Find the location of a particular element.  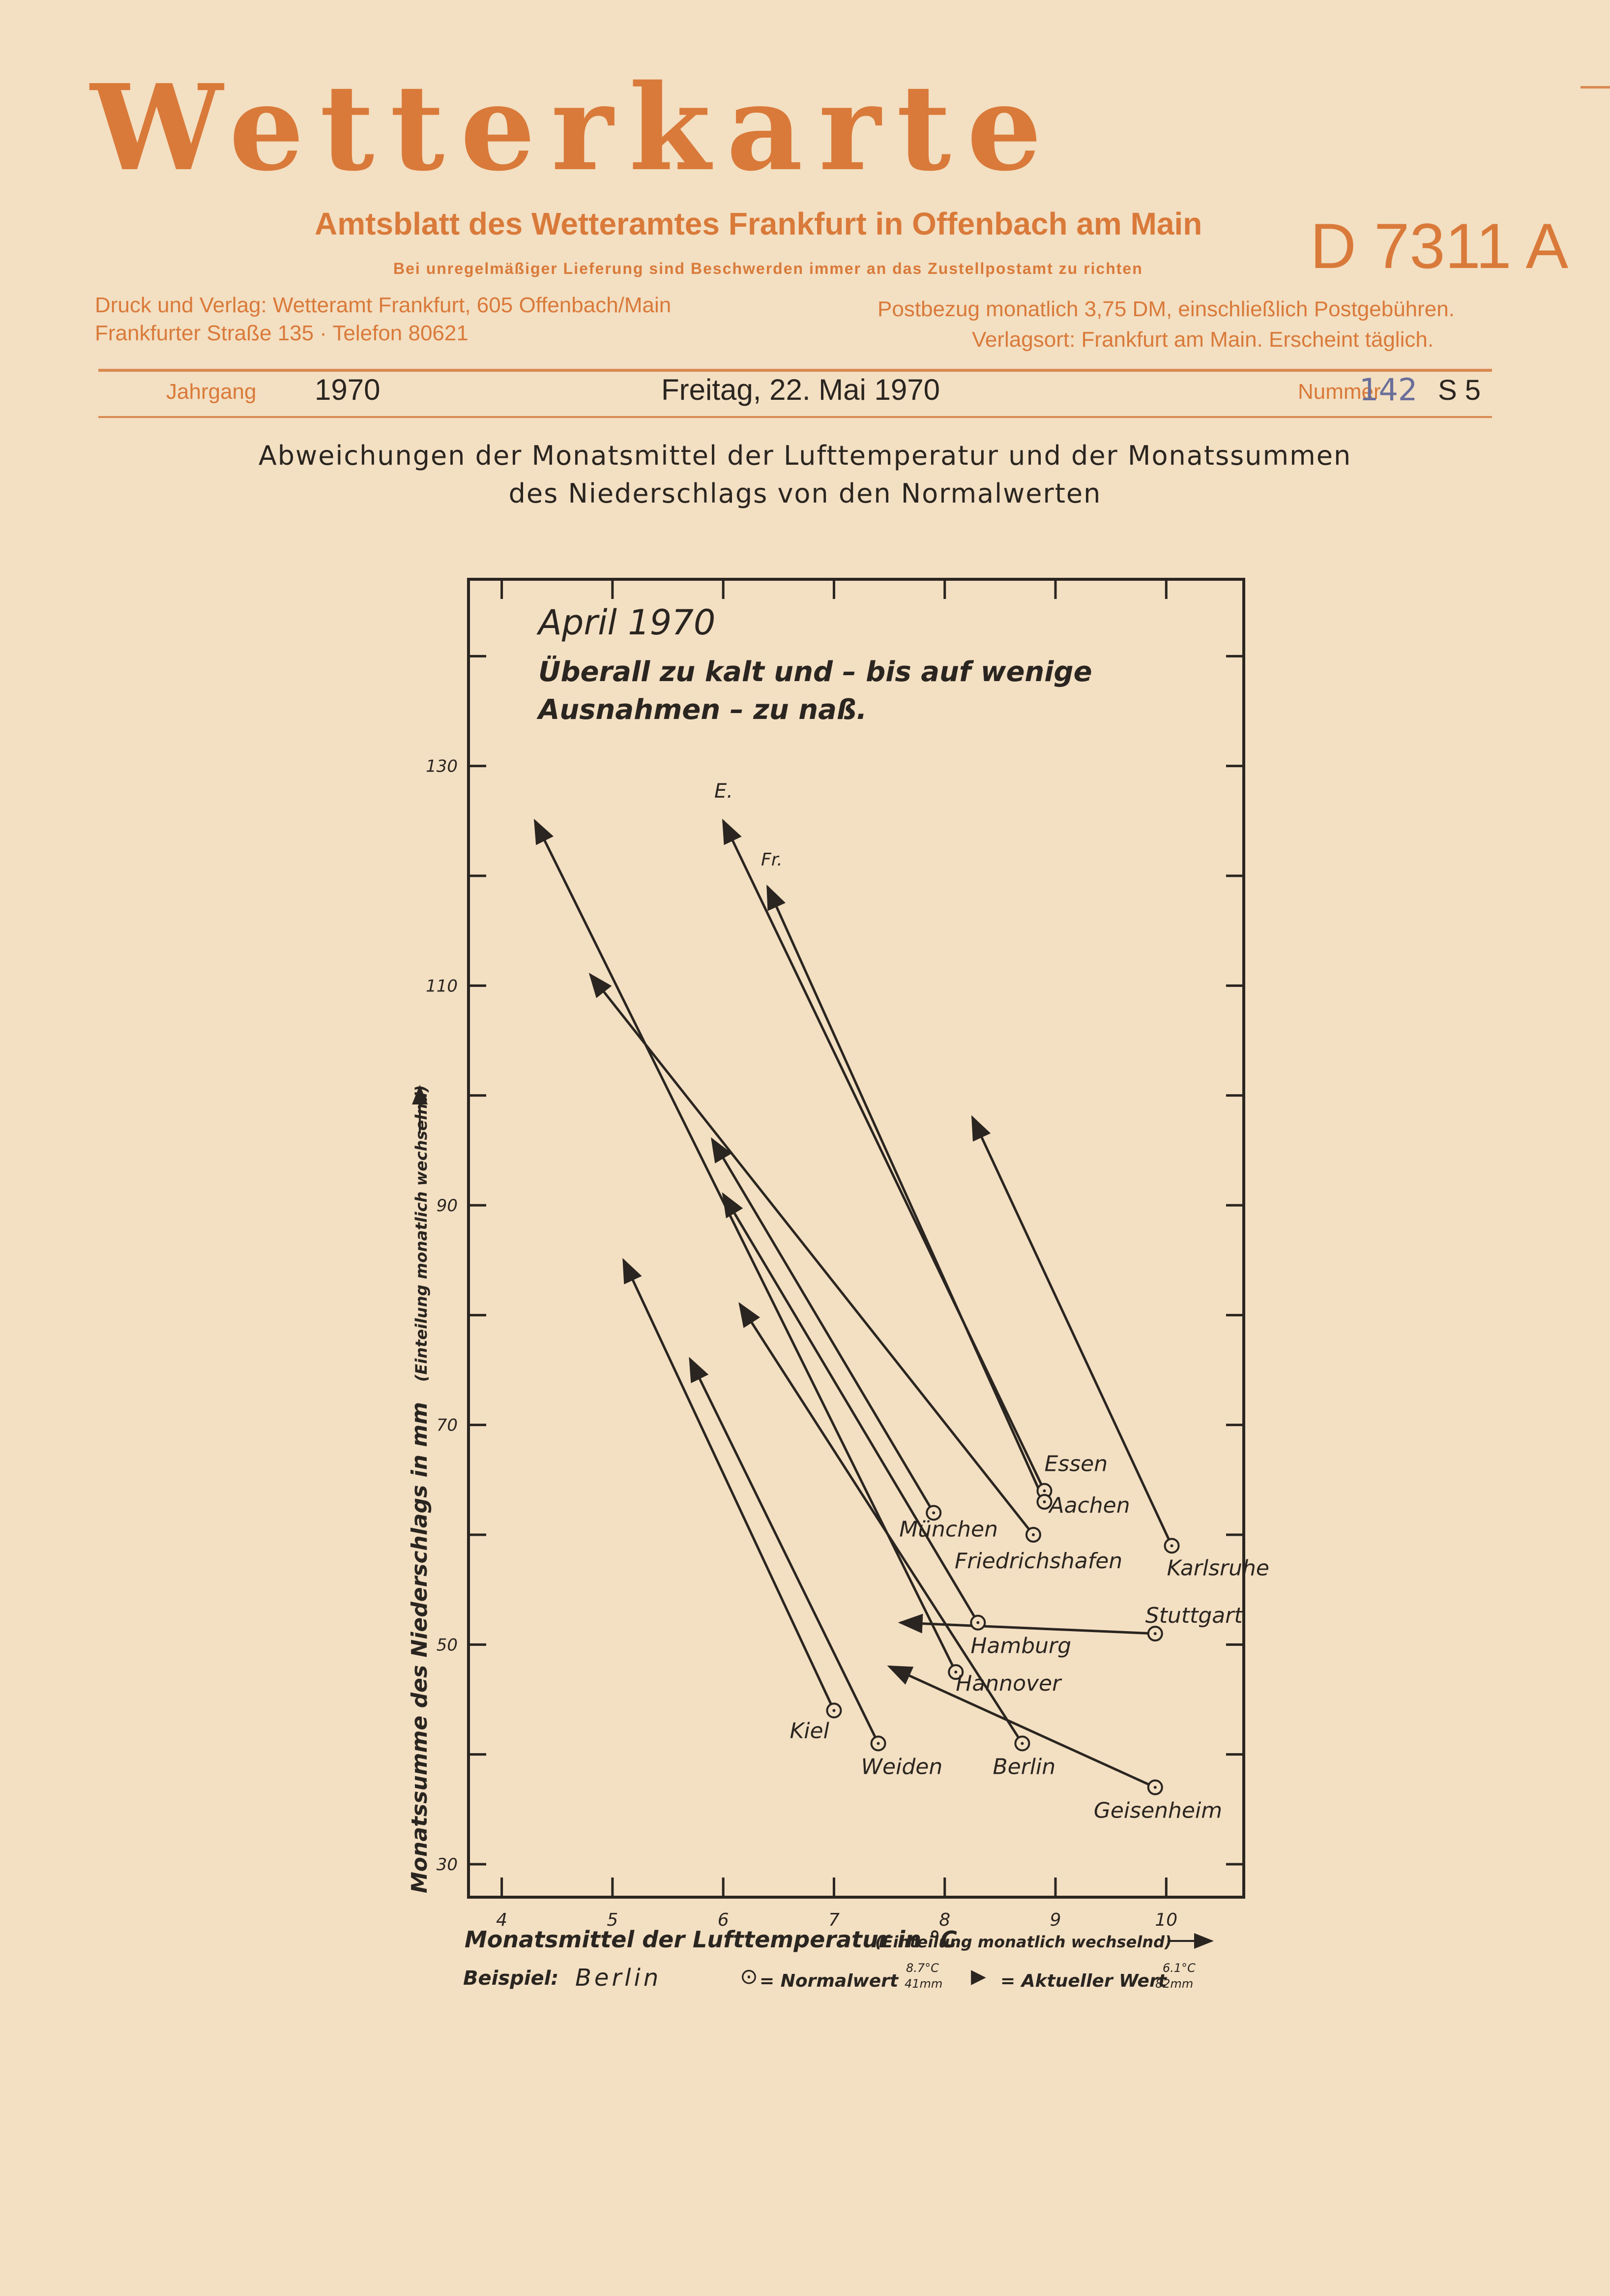

chart-title: April 1970 is located at coordinates (625, 622).